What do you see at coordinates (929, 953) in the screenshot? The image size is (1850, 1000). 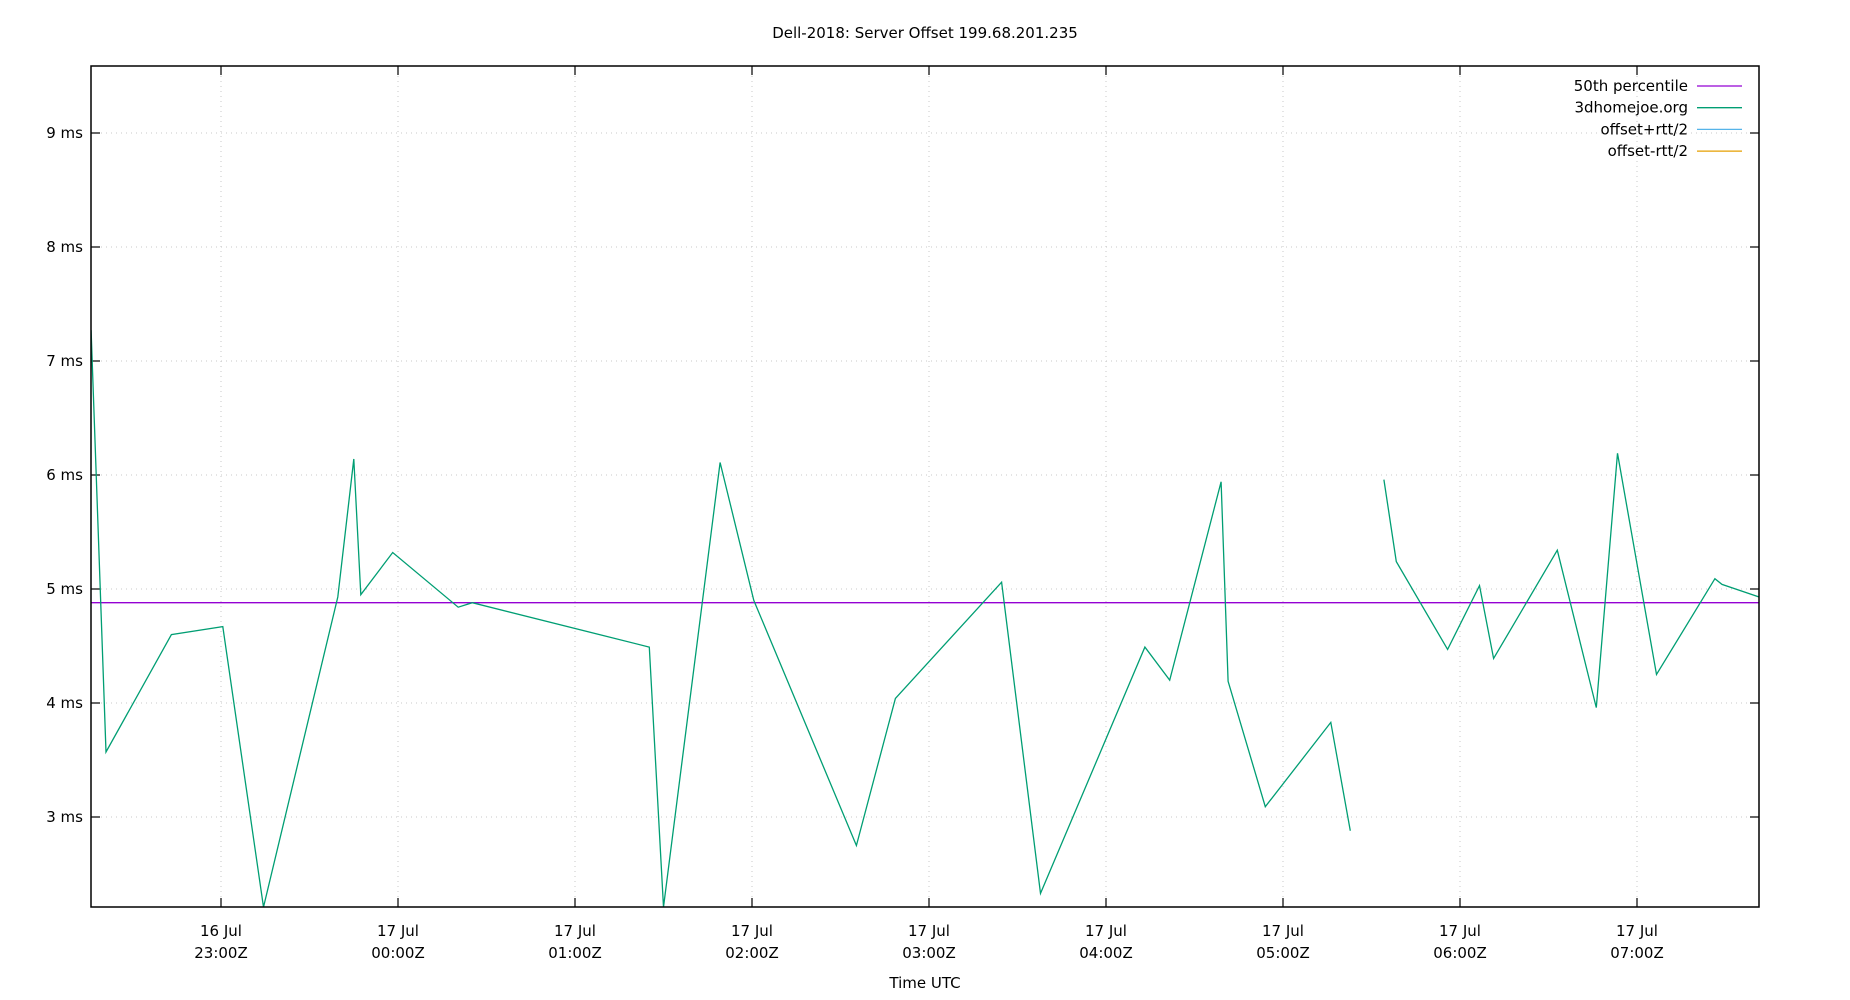 I see `x-tick-time: 03:00Z` at bounding box center [929, 953].